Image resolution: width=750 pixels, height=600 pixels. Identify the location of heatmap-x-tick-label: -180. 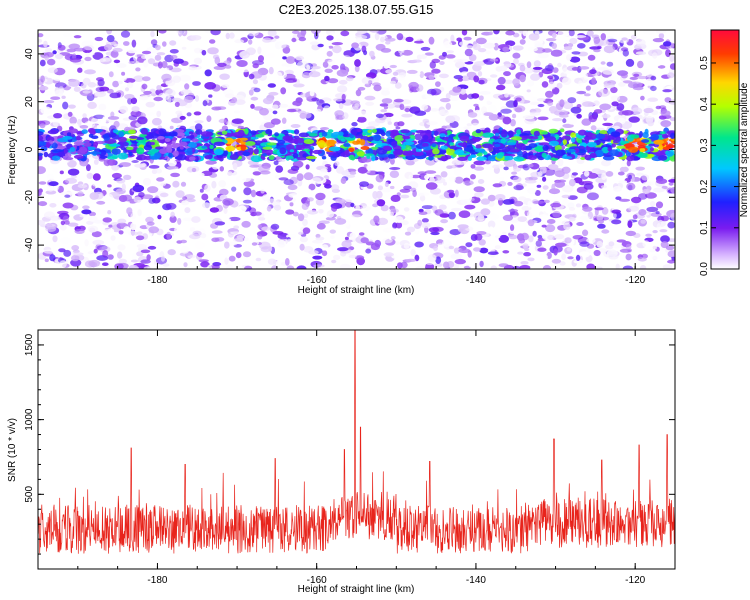
(157, 280).